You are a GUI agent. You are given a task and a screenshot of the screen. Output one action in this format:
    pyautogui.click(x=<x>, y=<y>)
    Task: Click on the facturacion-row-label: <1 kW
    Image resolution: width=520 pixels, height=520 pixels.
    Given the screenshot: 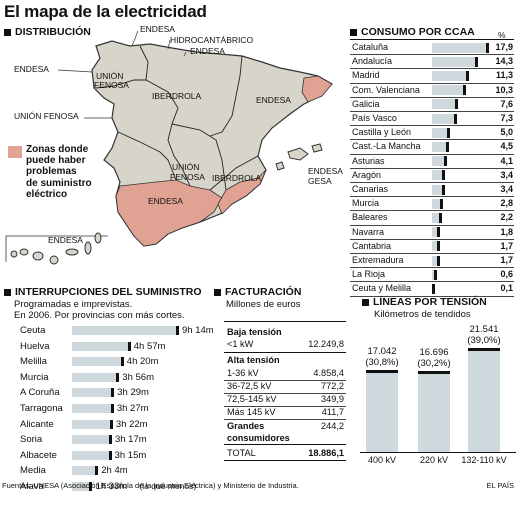 What is the action you would take?
    pyautogui.click(x=240, y=344)
    